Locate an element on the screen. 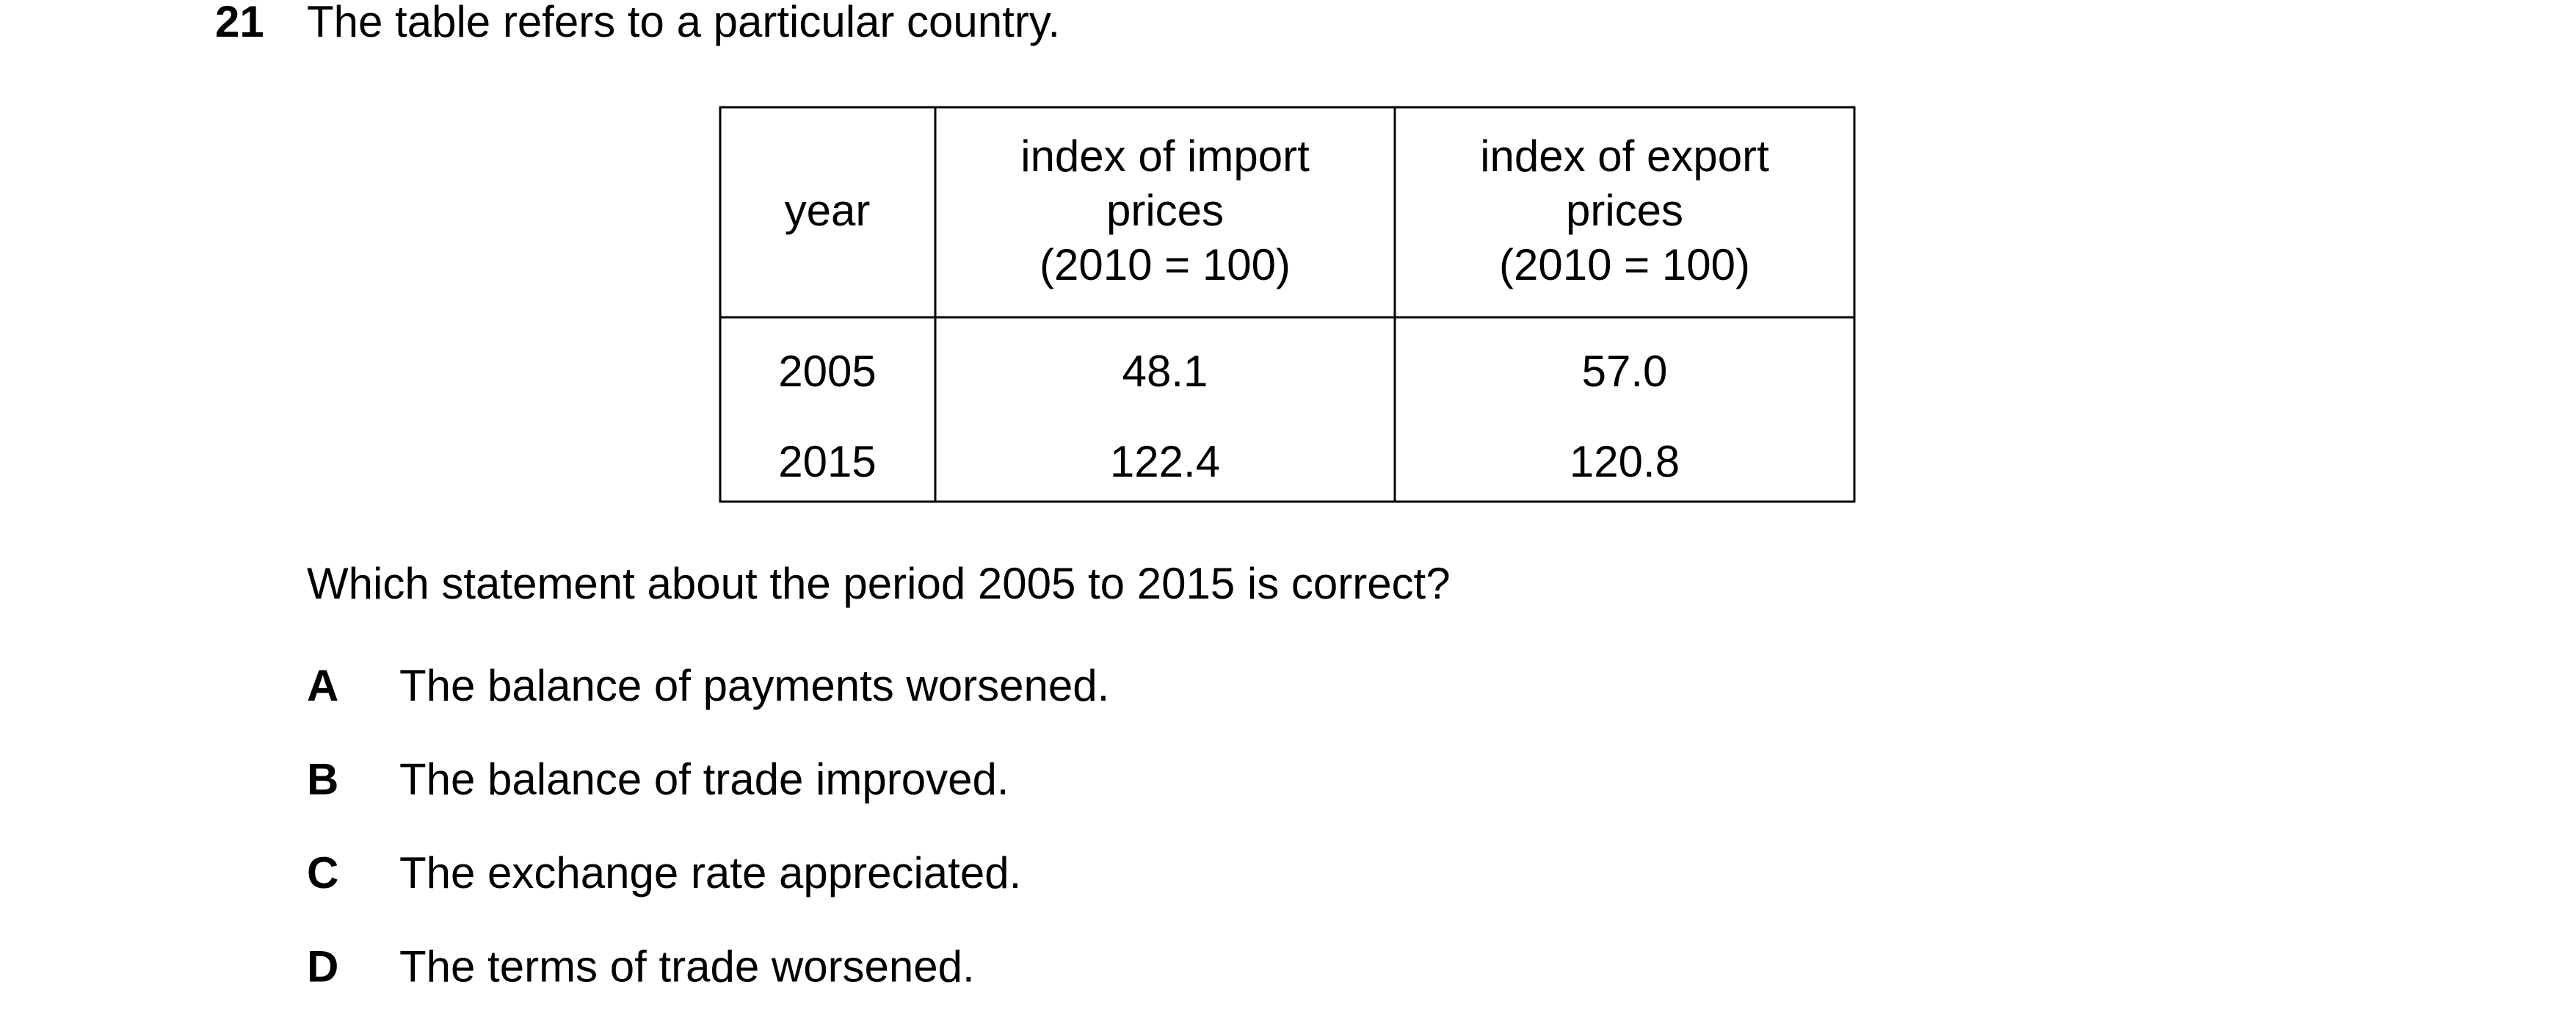  option-text: The exchange rate appreciated. is located at coordinates (710, 872).